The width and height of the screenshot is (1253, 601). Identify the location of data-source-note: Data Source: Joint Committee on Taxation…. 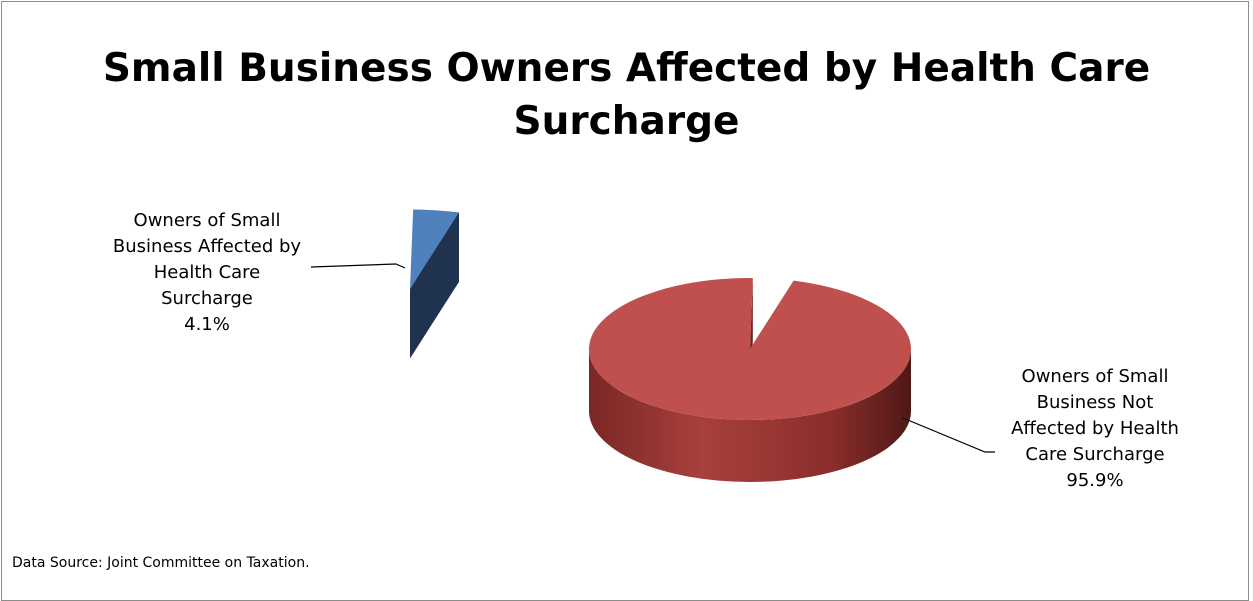
(161, 563).